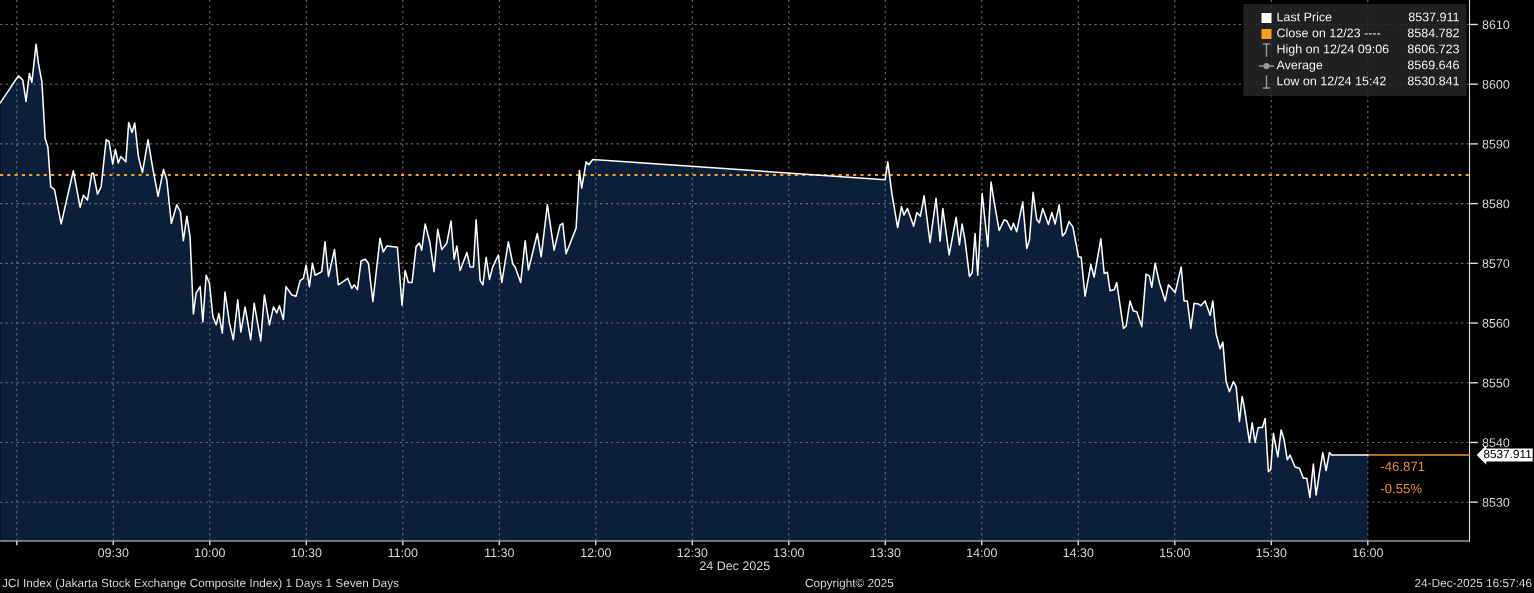  Describe the element at coordinates (1368, 33) in the screenshot. I see `text: Close on 12/23 ---- 8584.782` at that location.